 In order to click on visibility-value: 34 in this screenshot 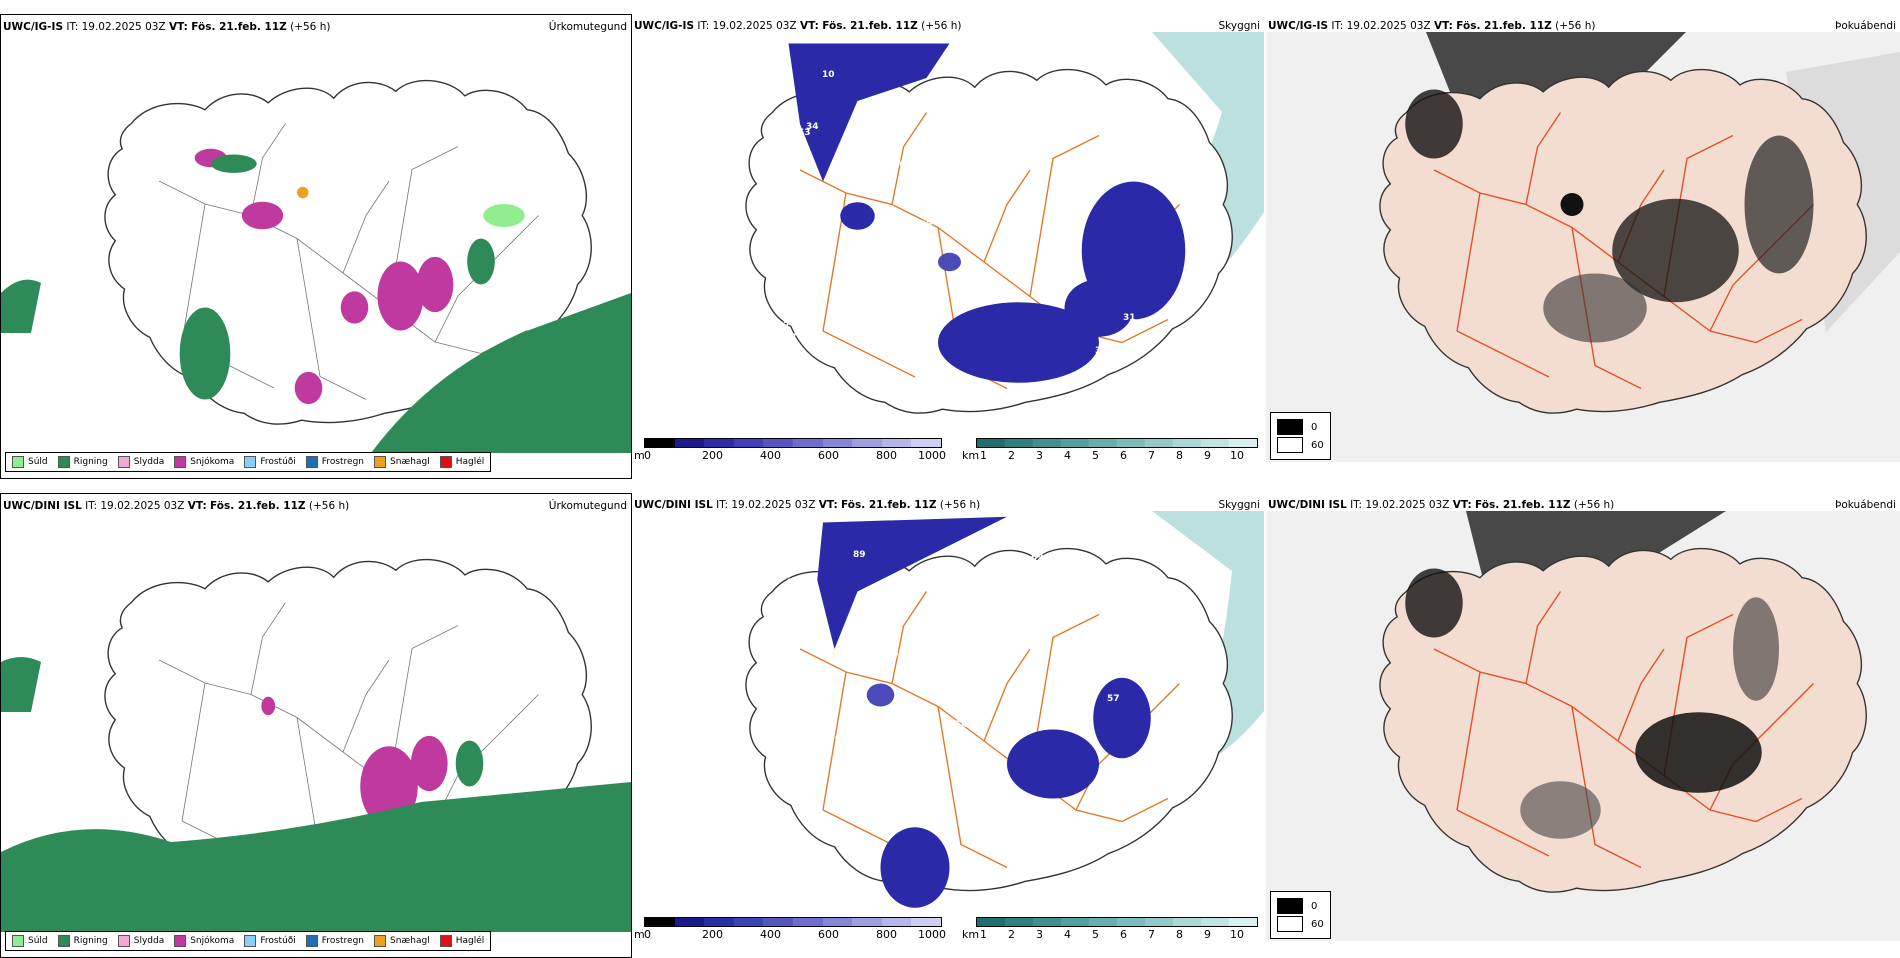, I will do `click(812, 127)`.